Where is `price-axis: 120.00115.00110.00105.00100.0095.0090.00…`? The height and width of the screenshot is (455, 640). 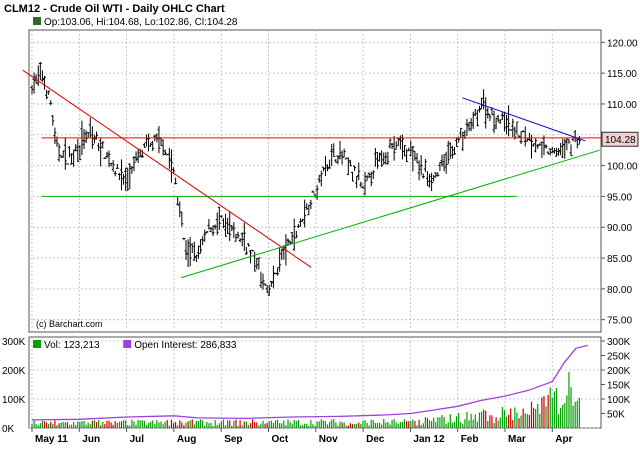
price-axis: 120.00115.00110.00105.00100.0095.0090.00… is located at coordinates (619, 182).